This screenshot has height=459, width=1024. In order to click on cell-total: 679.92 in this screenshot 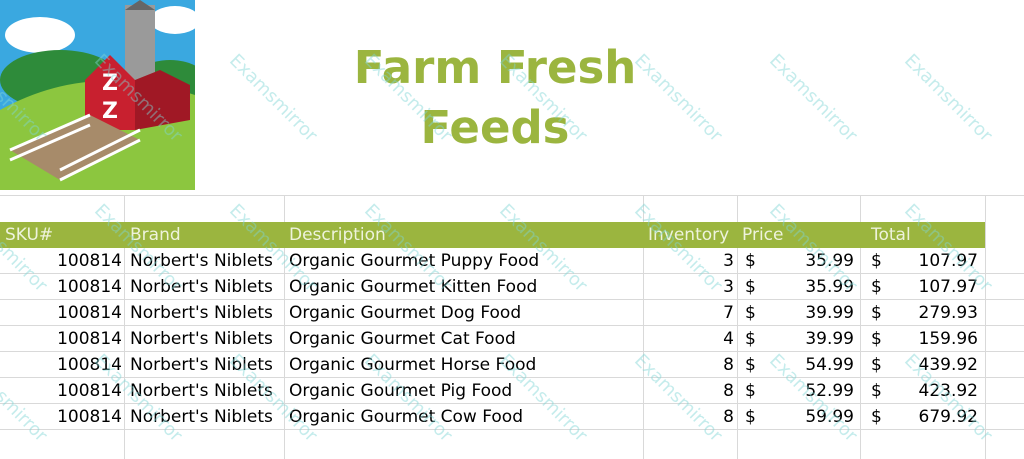, I will do `click(948, 417)`.